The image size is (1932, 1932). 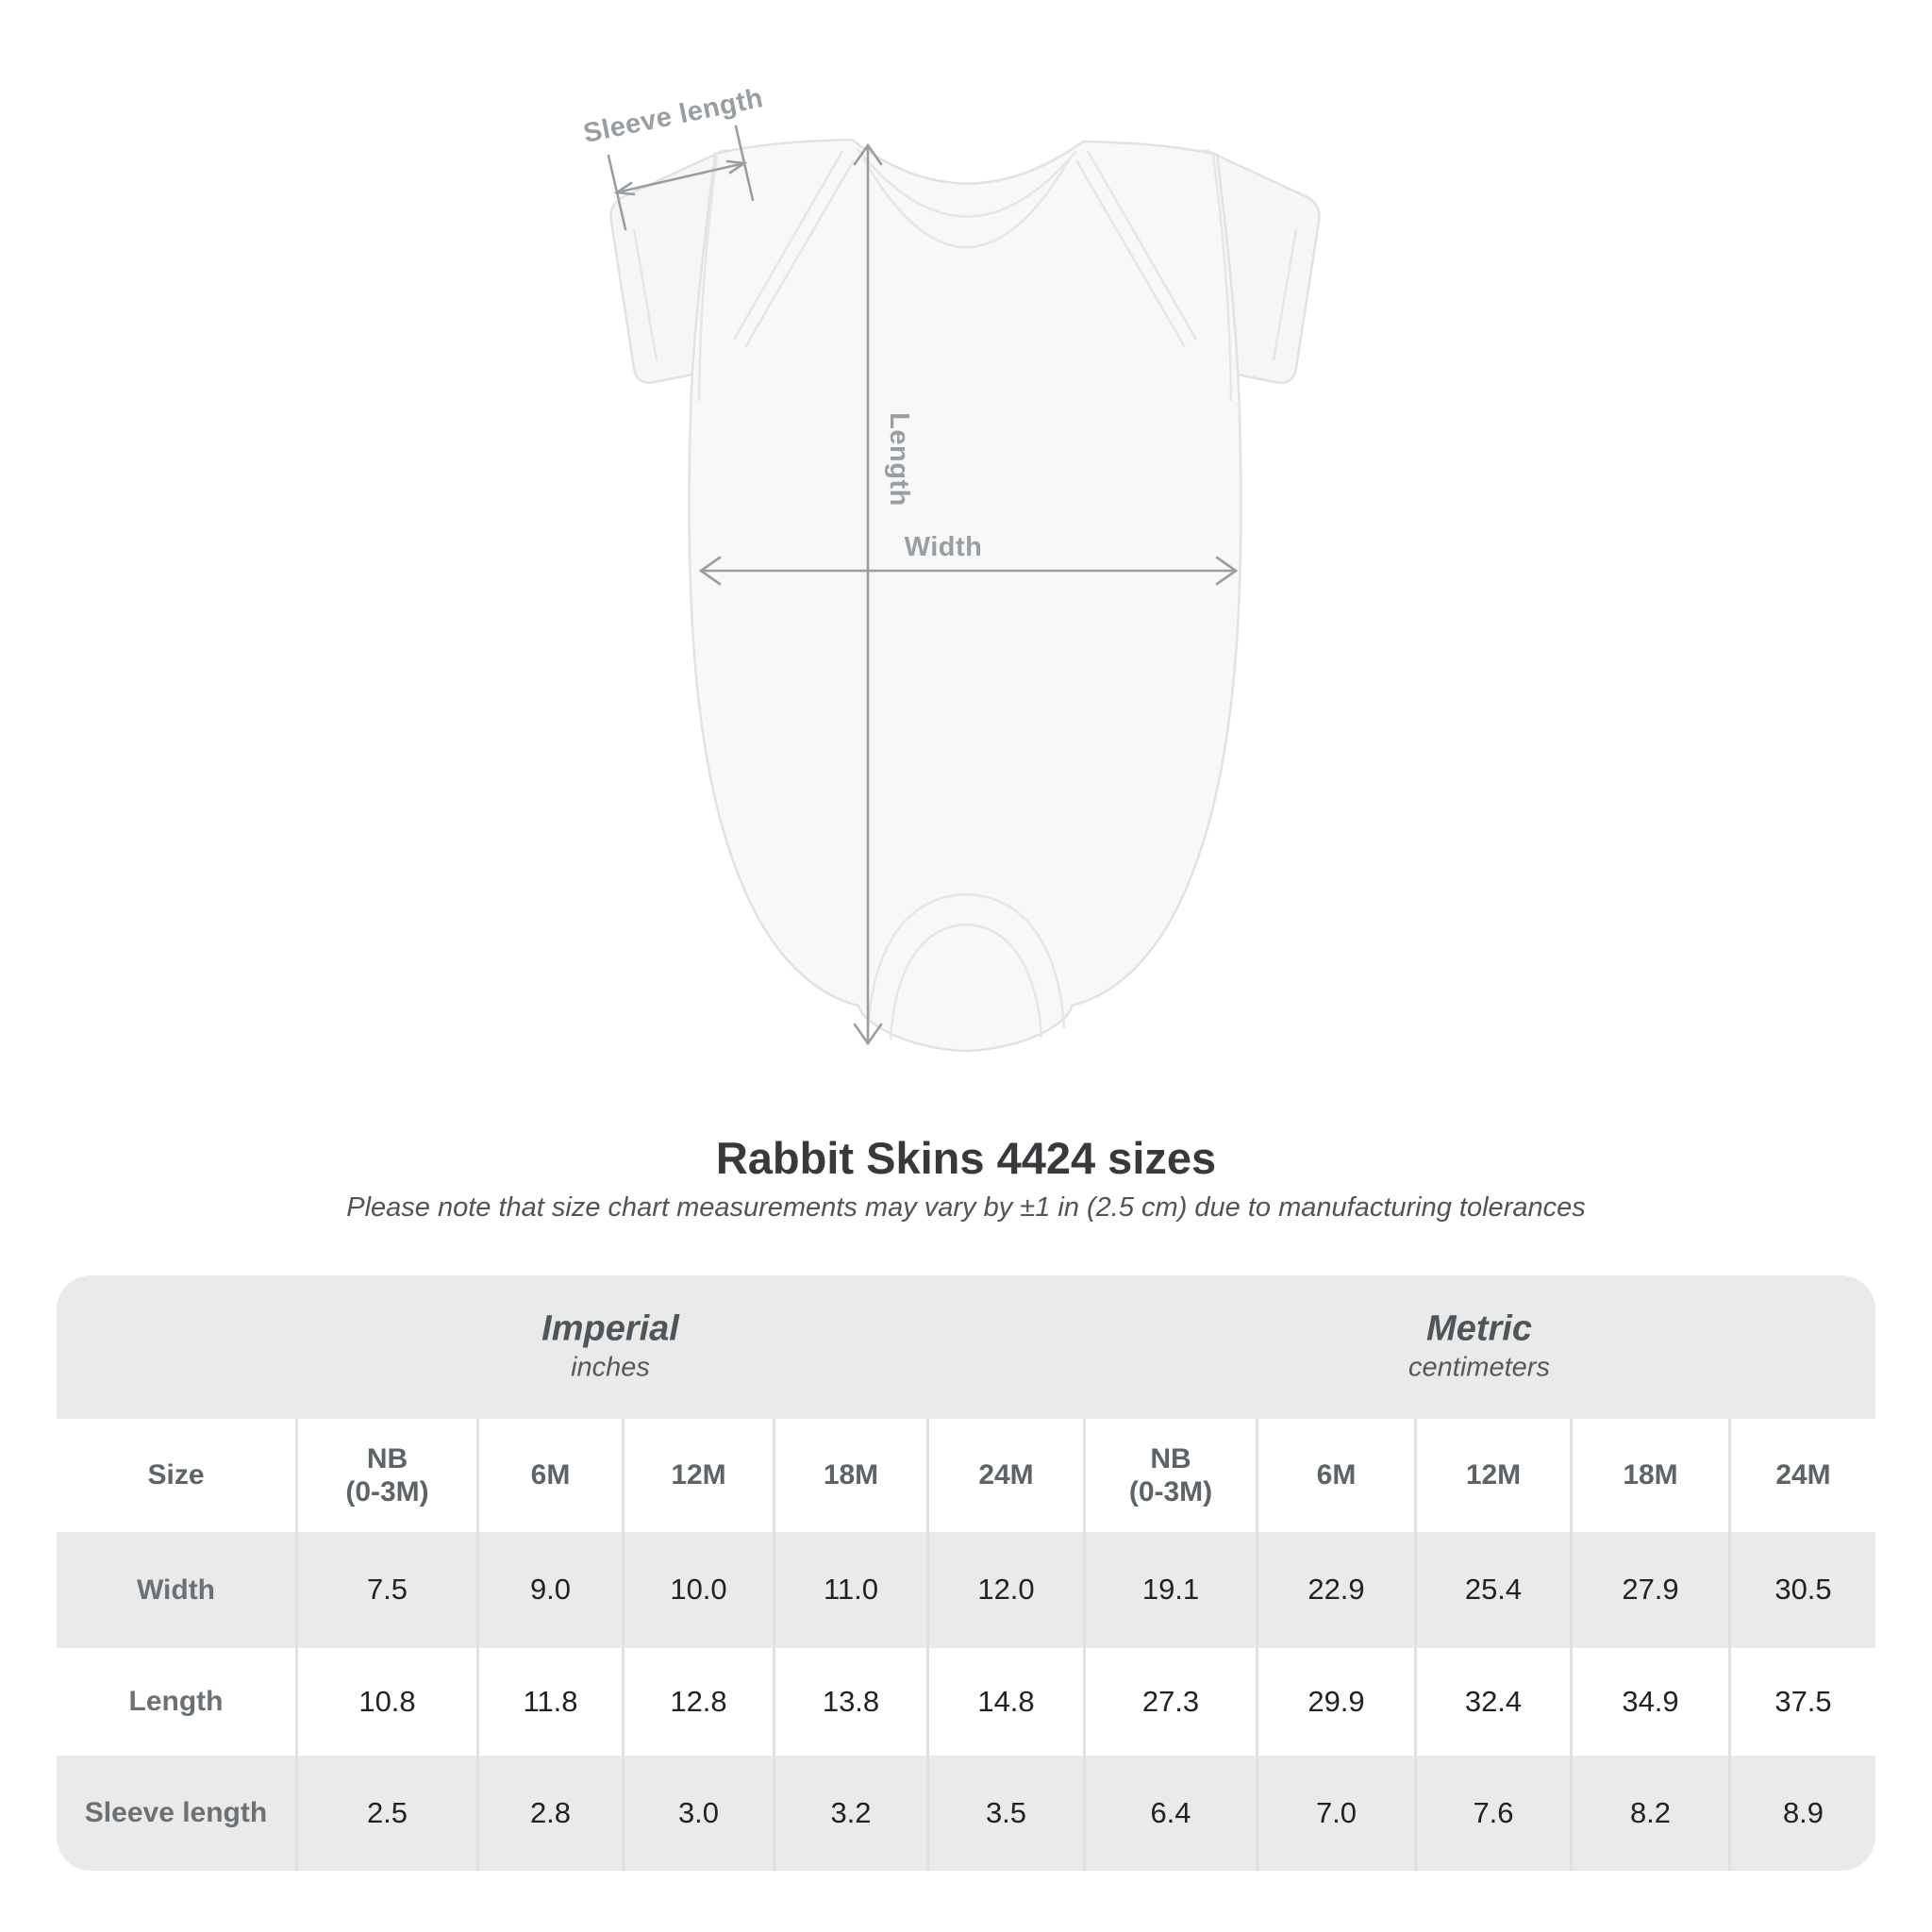 What do you see at coordinates (1479, 1367) in the screenshot?
I see `metric-unit: centimeters` at bounding box center [1479, 1367].